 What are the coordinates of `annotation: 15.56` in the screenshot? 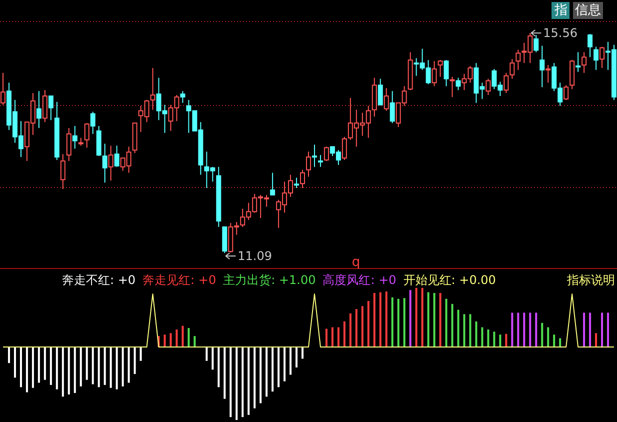 It's located at (560, 33).